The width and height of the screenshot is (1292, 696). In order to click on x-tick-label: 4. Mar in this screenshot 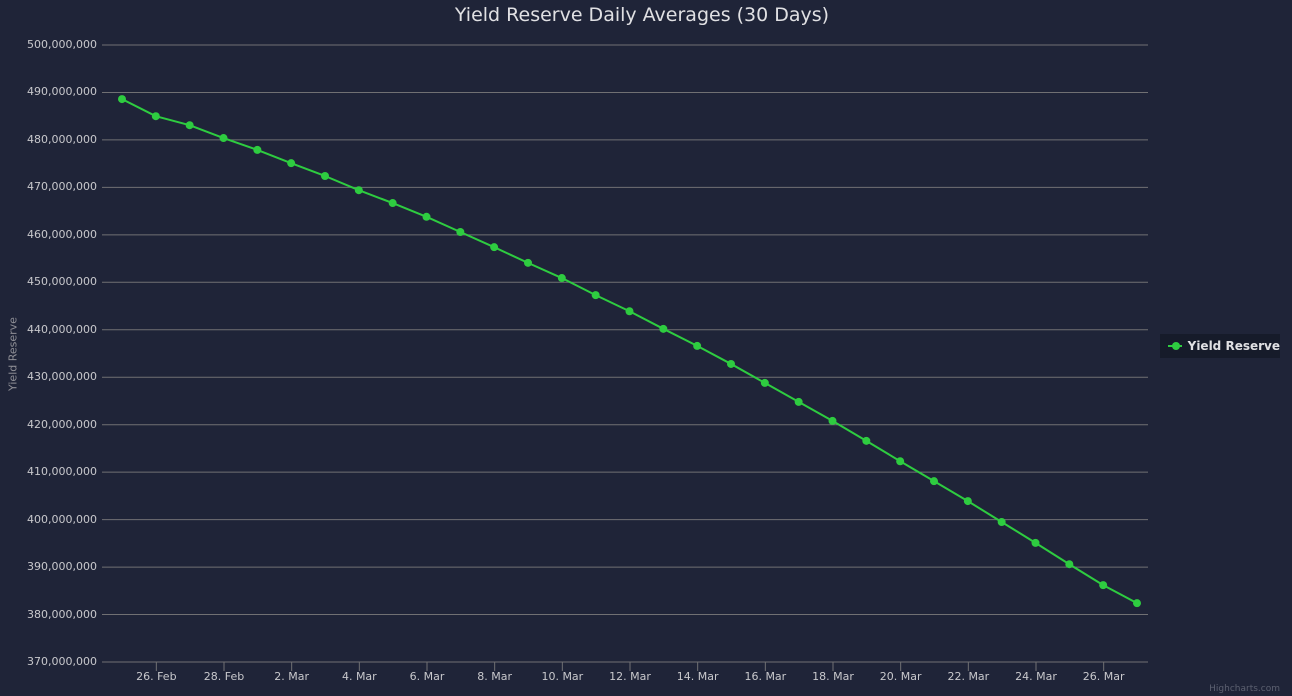, I will do `click(359, 676)`.